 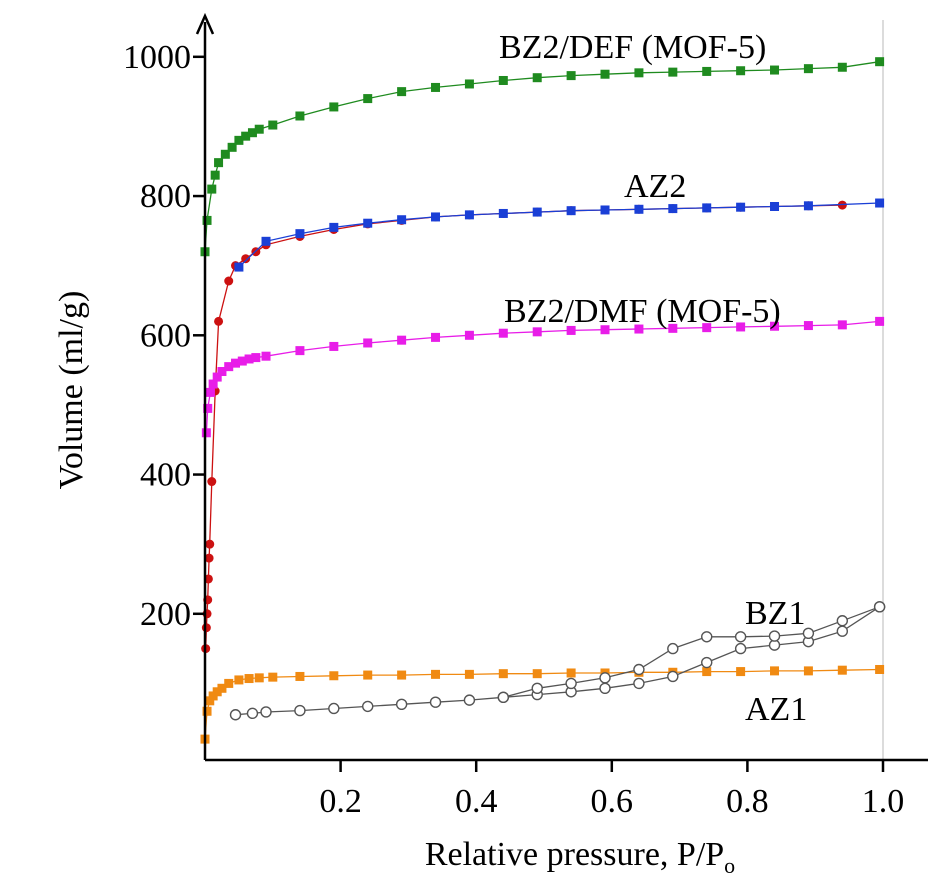 I want to click on y-axis-arrow, so click(x=205, y=23).